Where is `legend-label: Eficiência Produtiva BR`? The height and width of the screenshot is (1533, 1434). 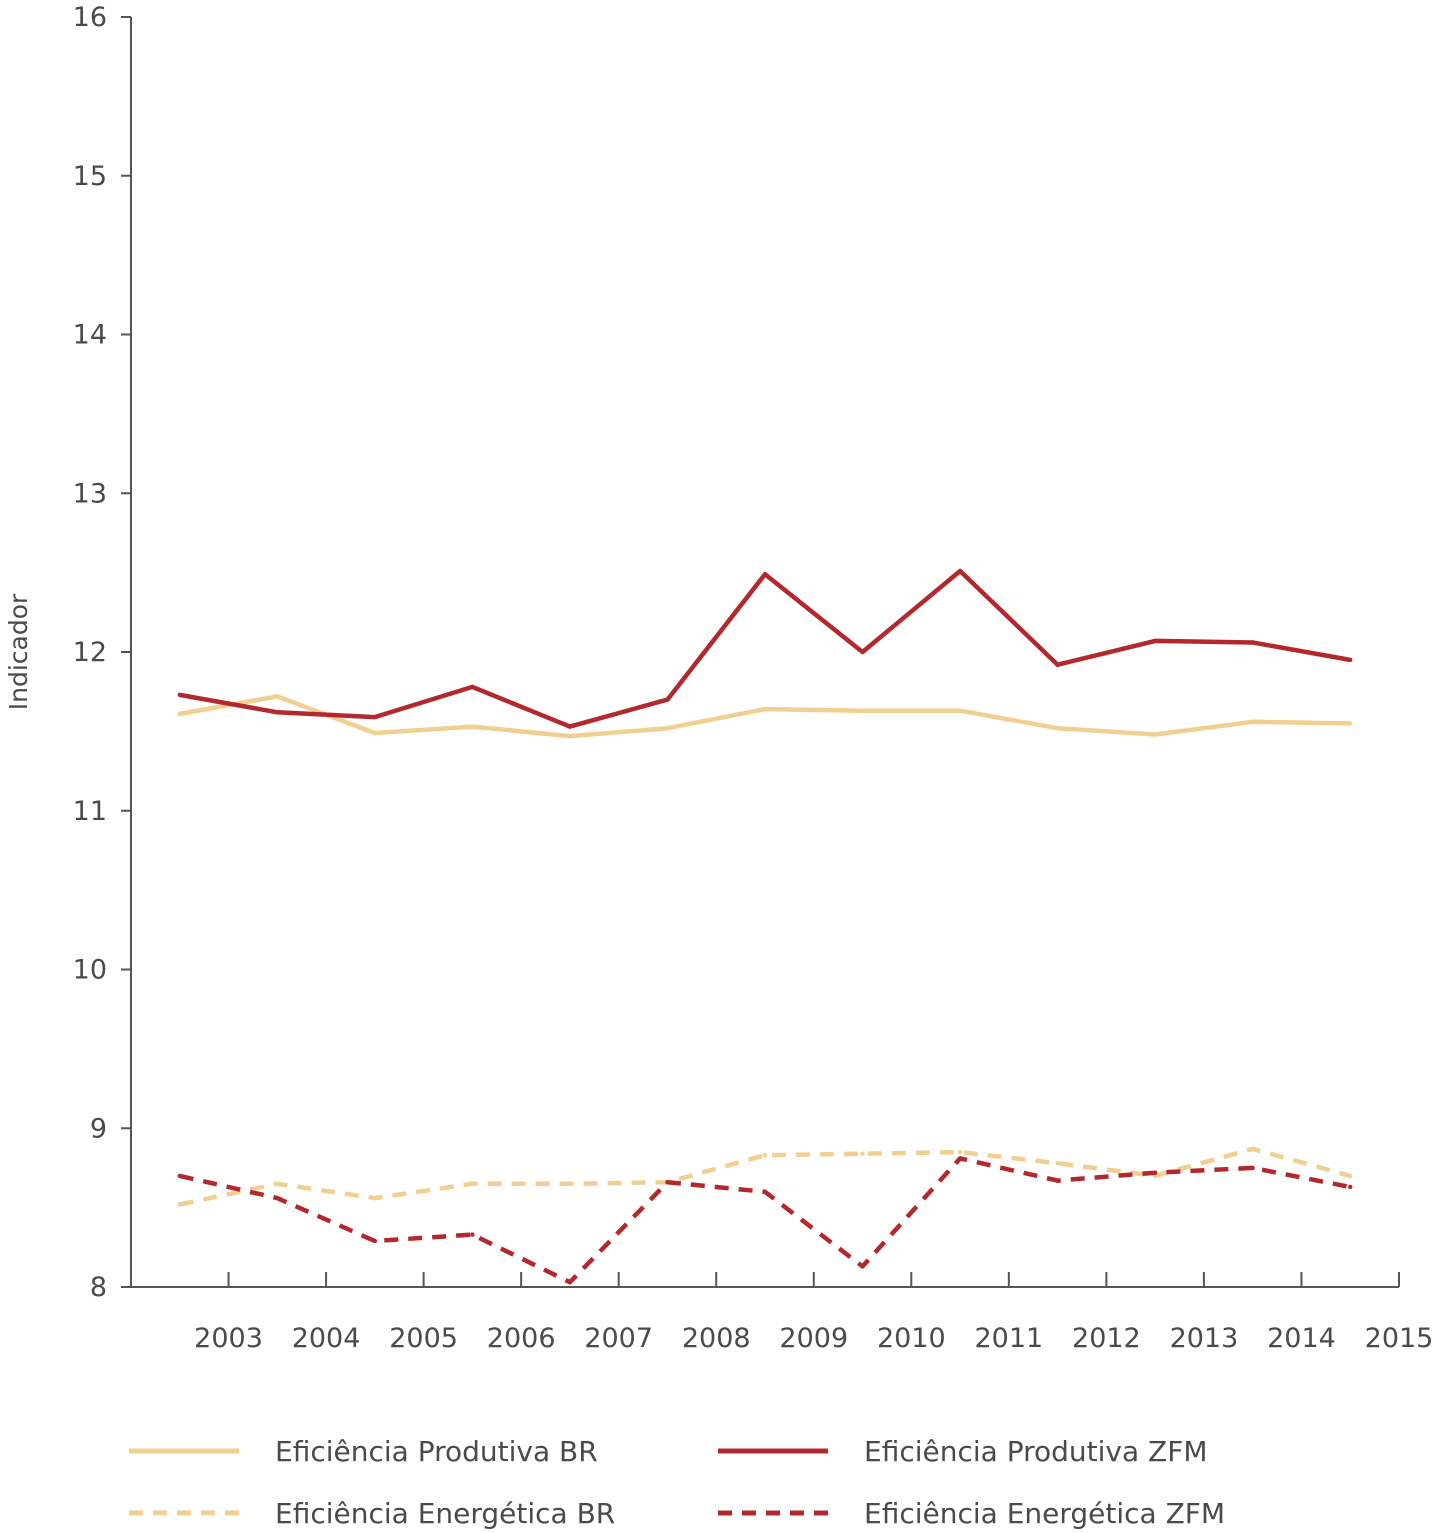 legend-label: Eficiência Produtiva BR is located at coordinates (436, 1451).